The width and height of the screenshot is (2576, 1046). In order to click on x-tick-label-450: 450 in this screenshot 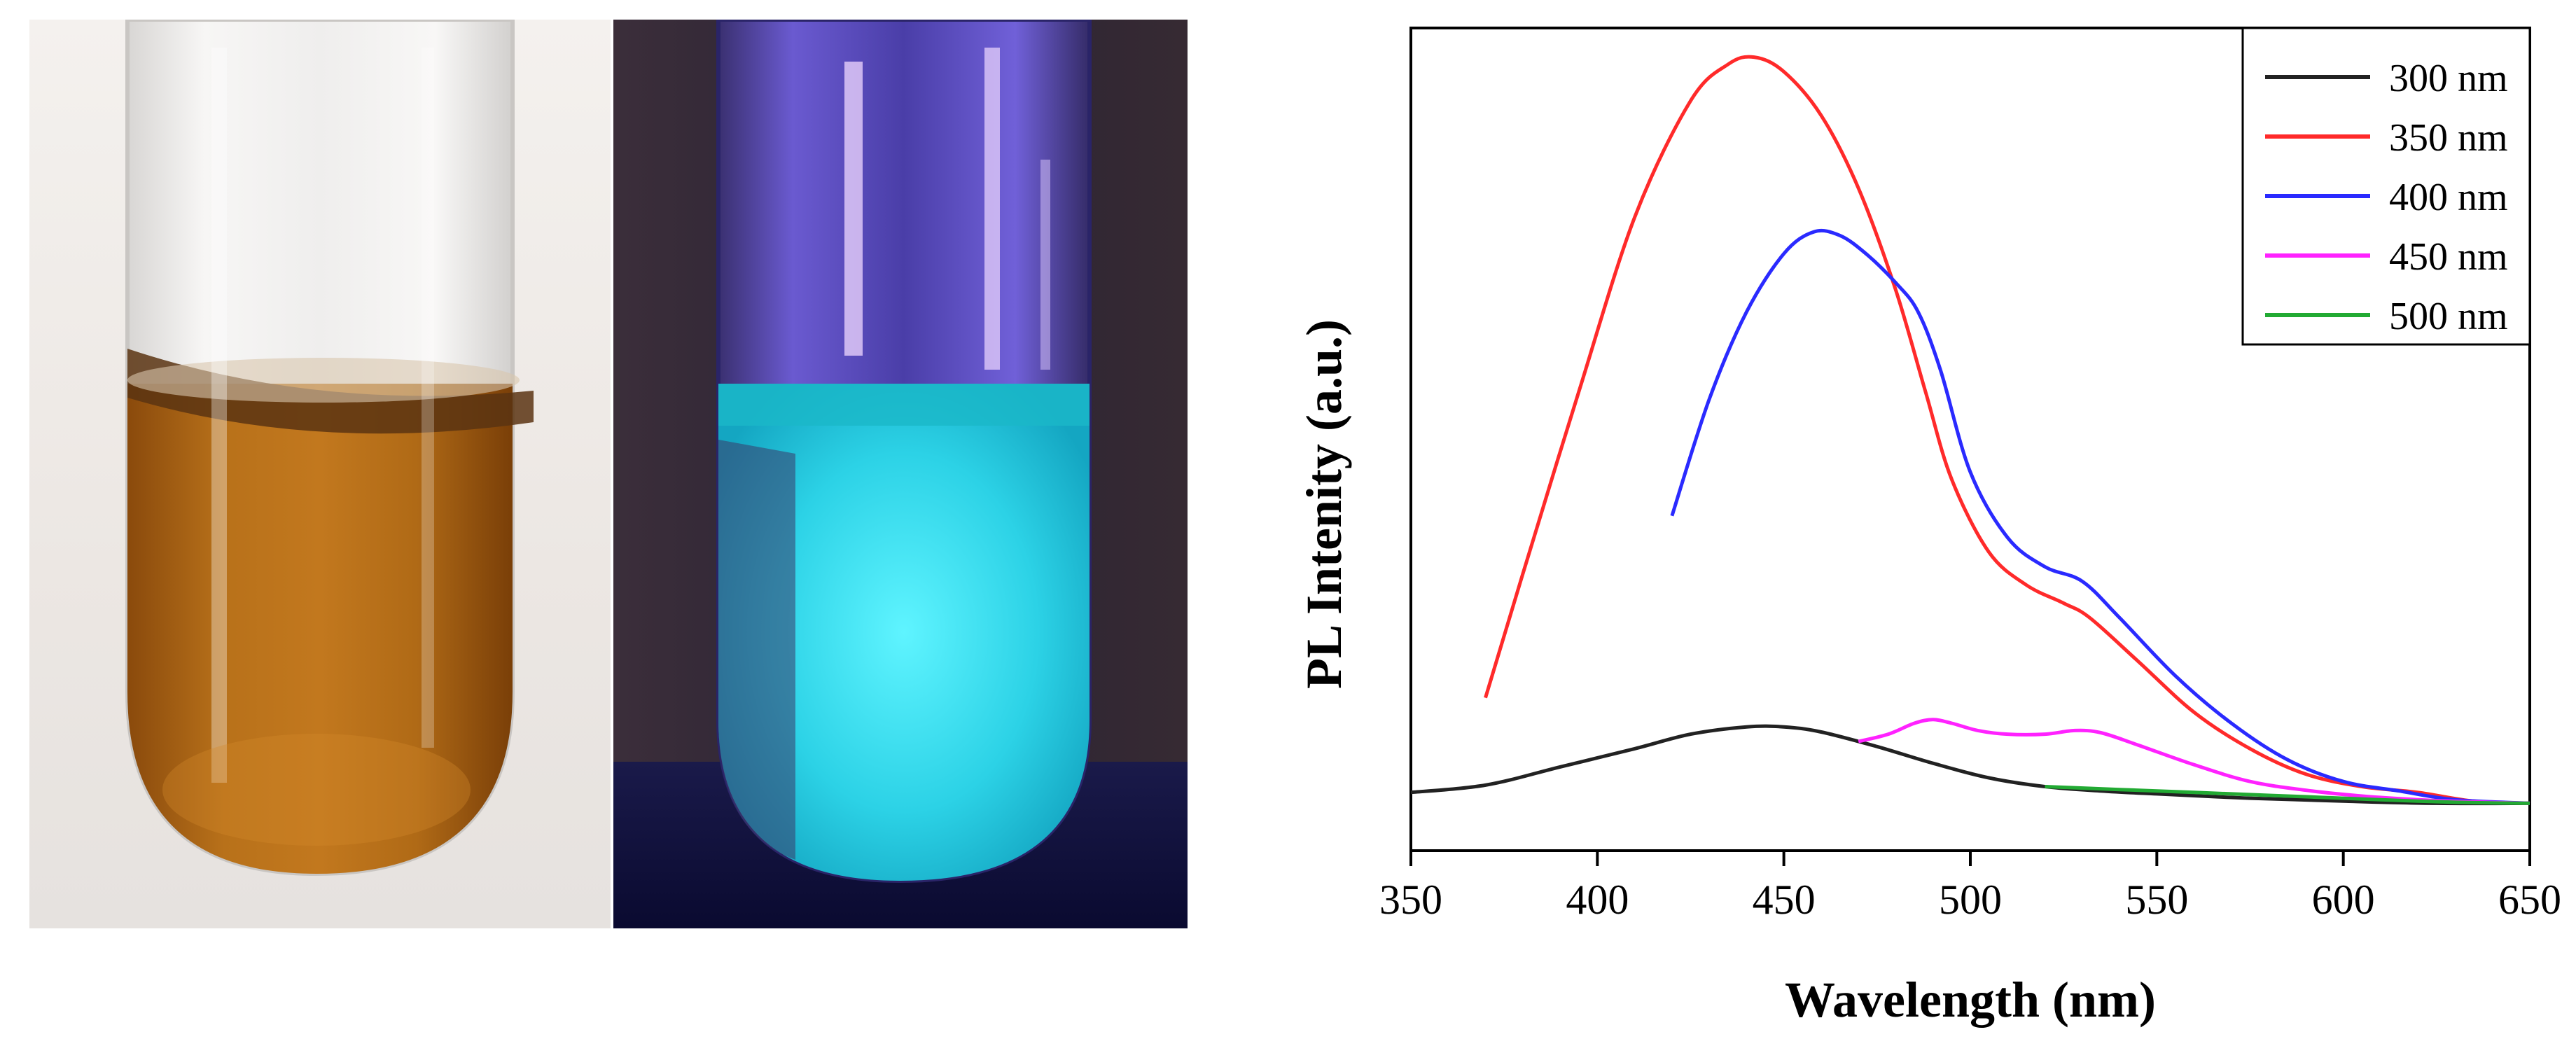, I will do `click(1784, 900)`.